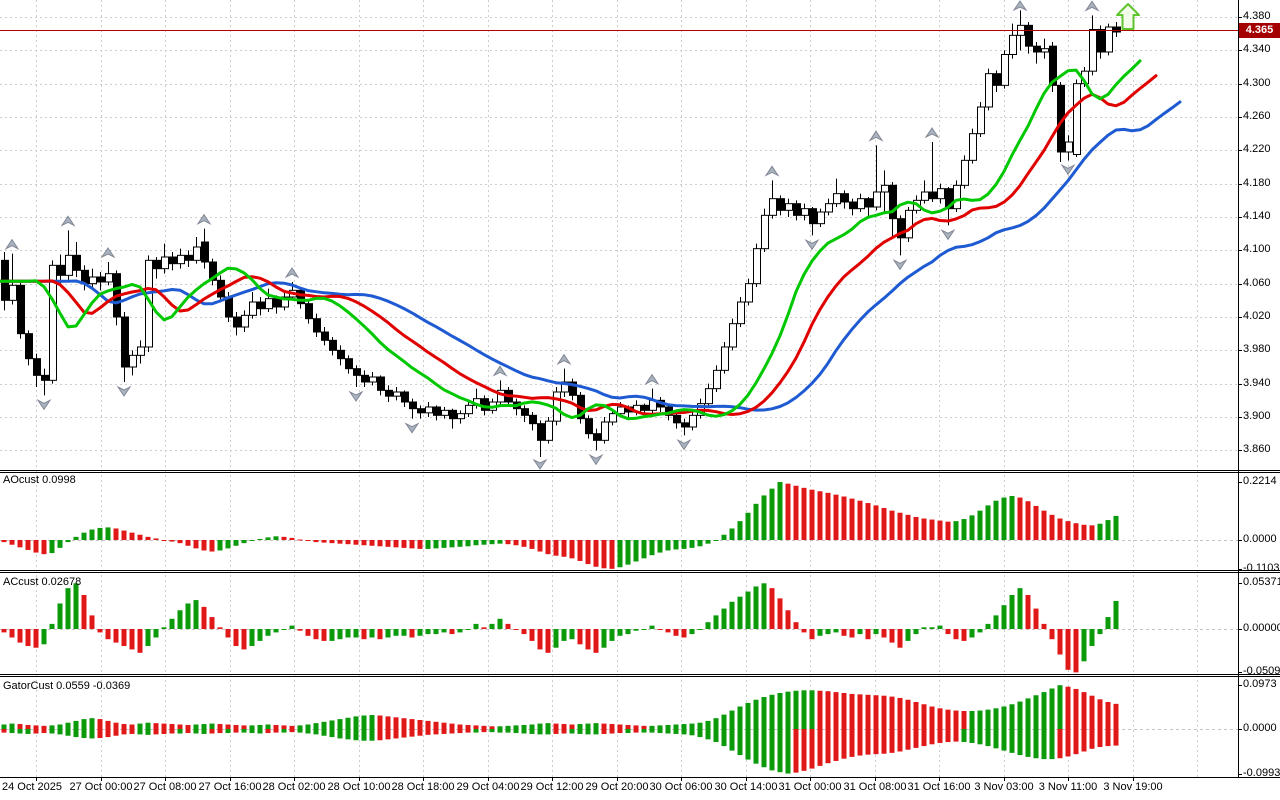 This screenshot has height=800, width=1280. I want to click on price-axis-label: 4.020, so click(1257, 316).